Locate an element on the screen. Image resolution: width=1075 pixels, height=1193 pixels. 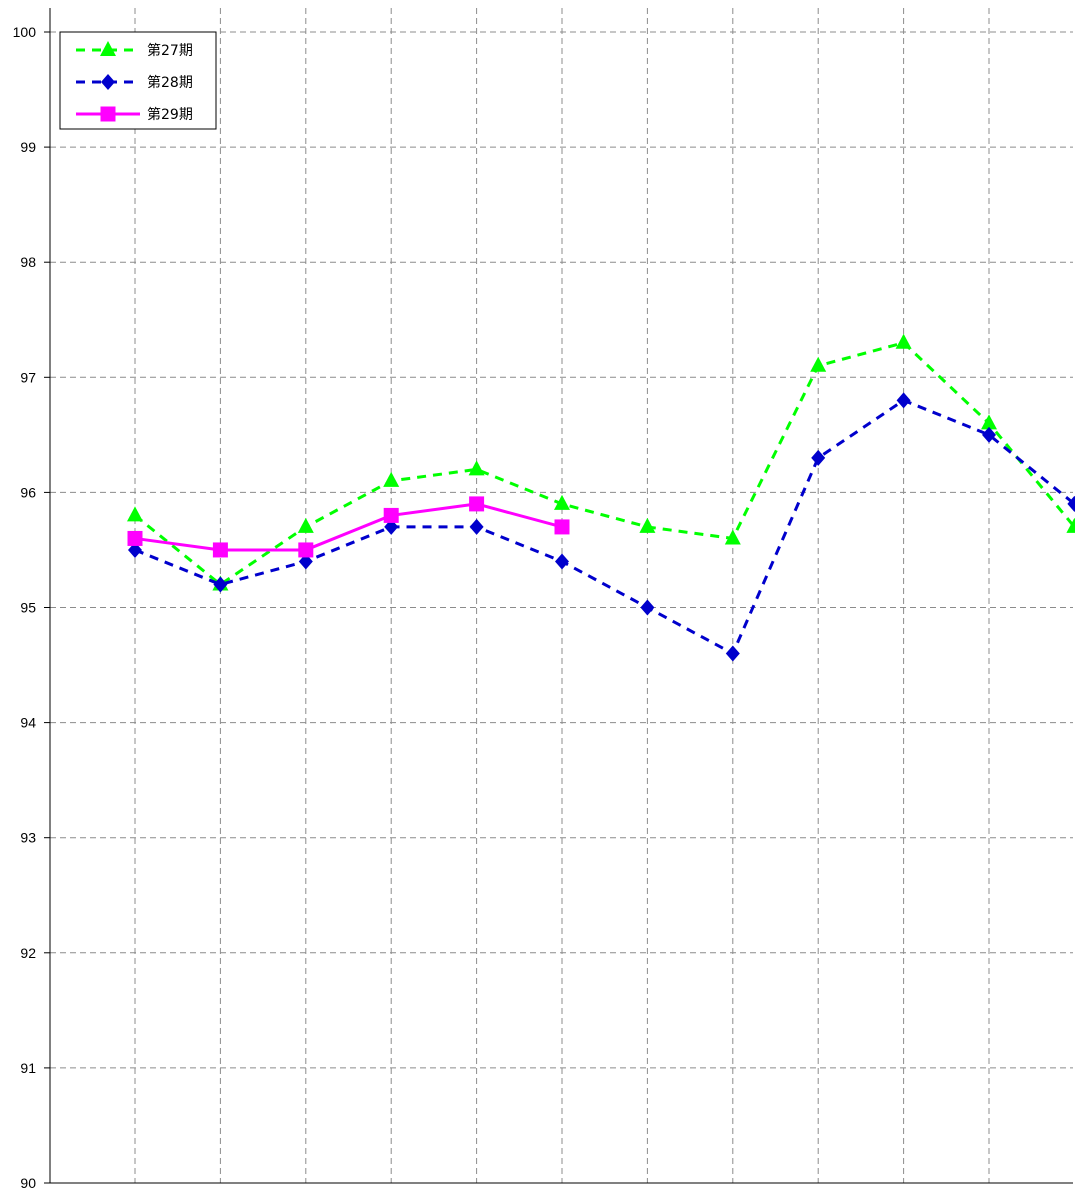
legend-label: 第27期 is located at coordinates (170, 50).